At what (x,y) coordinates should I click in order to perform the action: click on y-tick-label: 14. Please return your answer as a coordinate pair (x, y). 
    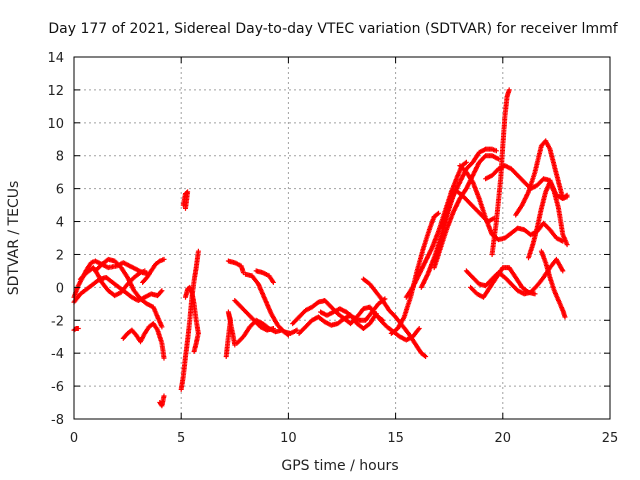
    Looking at the image, I should click on (55, 58).